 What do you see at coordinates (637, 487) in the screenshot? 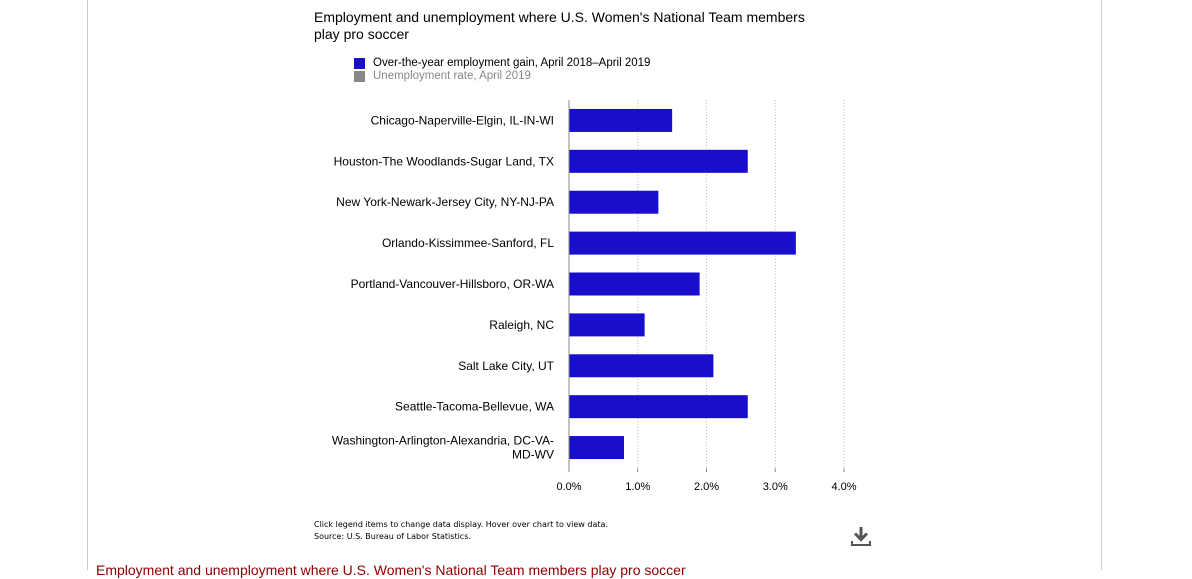
I see `x-tick-label: 1.0%` at bounding box center [637, 487].